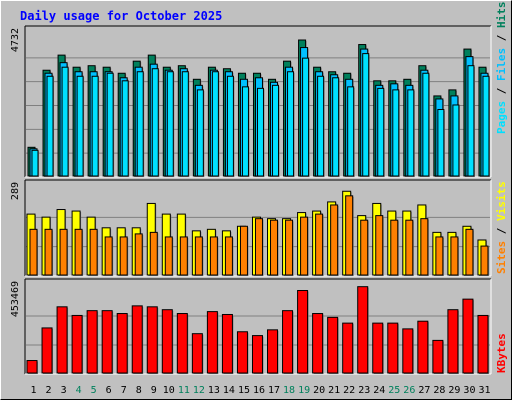 This screenshot has width=512, height=400. What do you see at coordinates (379, 390) in the screenshot?
I see `x-tick-label: 24` at bounding box center [379, 390].